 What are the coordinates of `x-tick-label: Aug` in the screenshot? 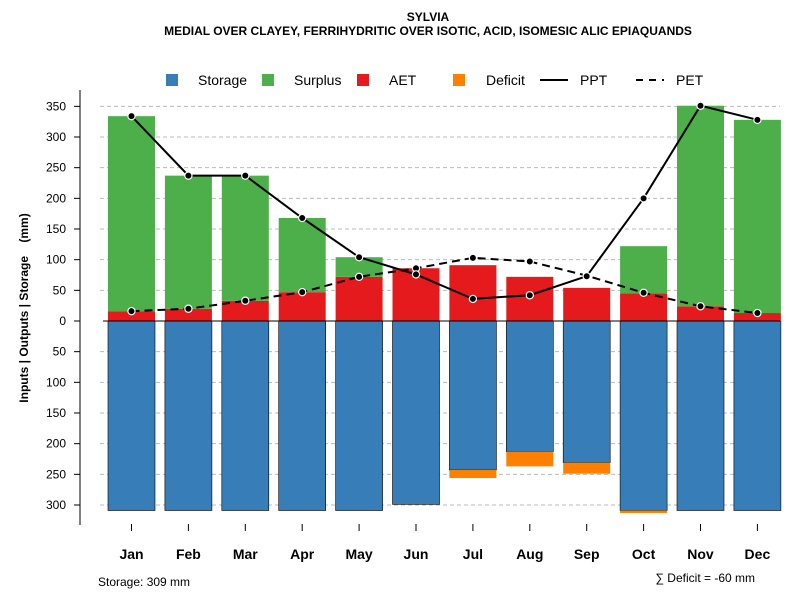 It's located at (529, 554).